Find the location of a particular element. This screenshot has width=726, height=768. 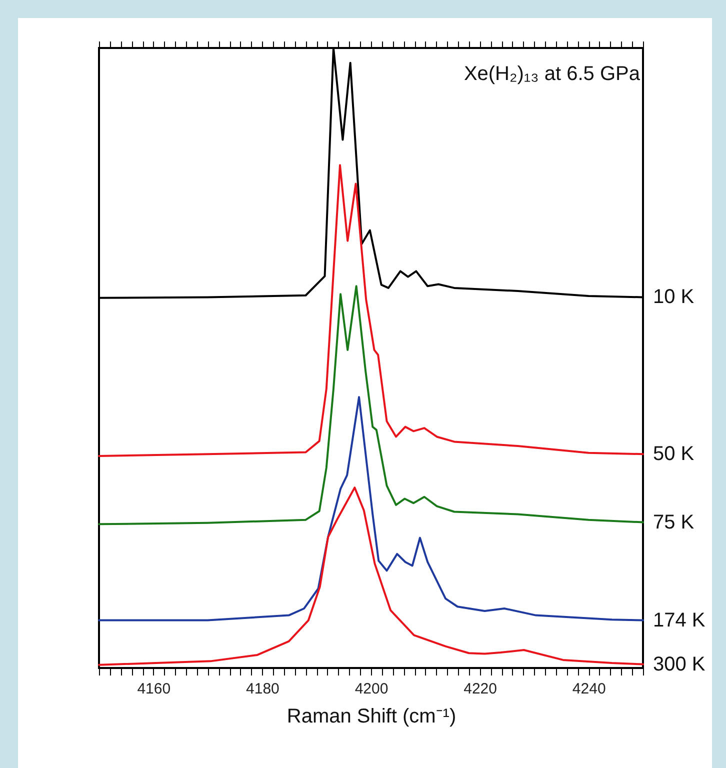

x-tick-label: 4200 is located at coordinates (371, 689).